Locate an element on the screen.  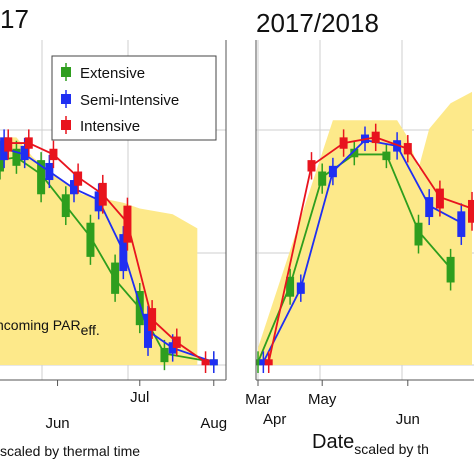
par-annotation: ncoming PAReff. is located at coordinates (50, 327).